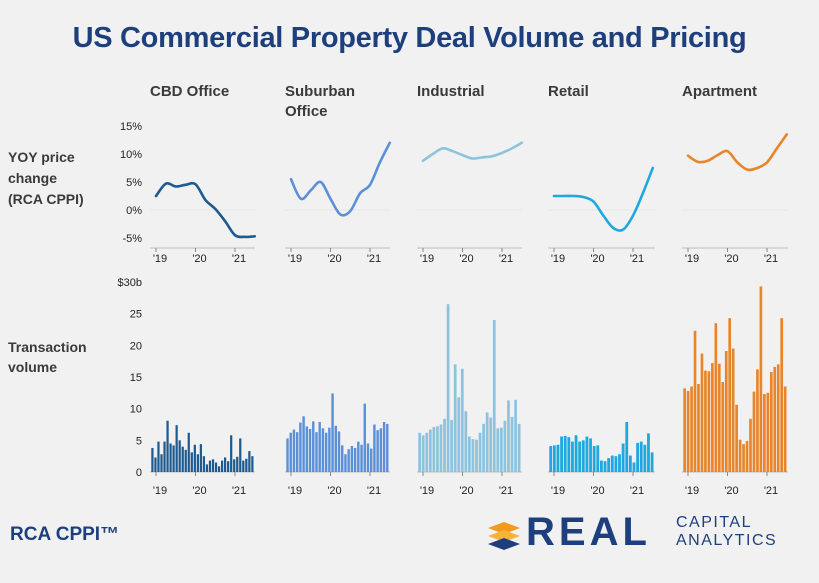  What do you see at coordinates (719, 91) in the screenshot?
I see `category-label: Apartment` at bounding box center [719, 91].